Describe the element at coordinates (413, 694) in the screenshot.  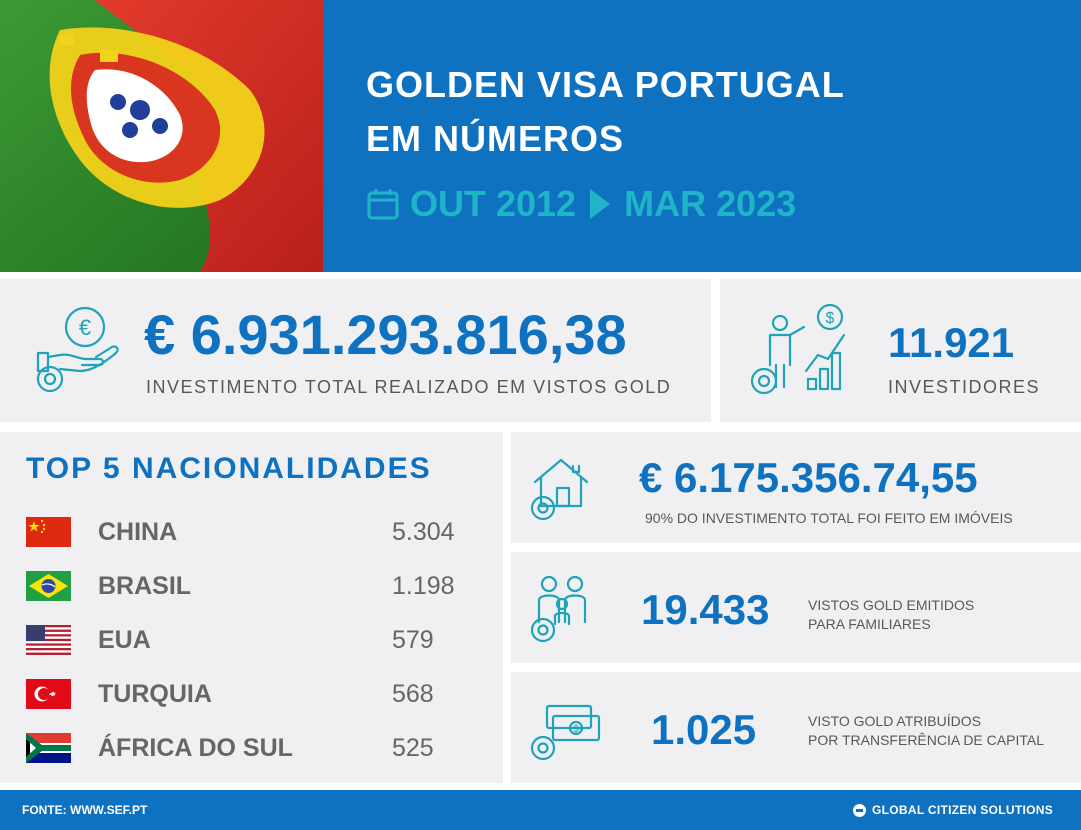
I see `country-count: 568` at that location.